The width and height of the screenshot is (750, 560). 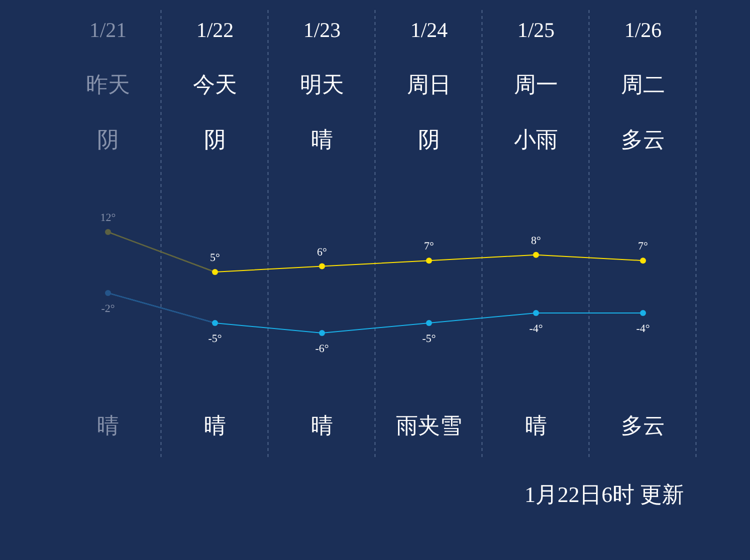 What do you see at coordinates (108, 309) in the screenshot?
I see `data-label: -2°` at bounding box center [108, 309].